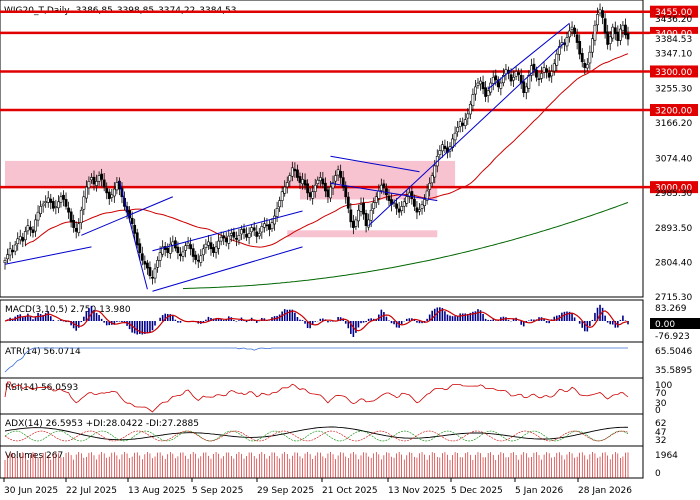 The width and height of the screenshot is (700, 500). Describe the element at coordinates (673, 54) in the screenshot. I see `price-tick-2: 3347.10` at that location.